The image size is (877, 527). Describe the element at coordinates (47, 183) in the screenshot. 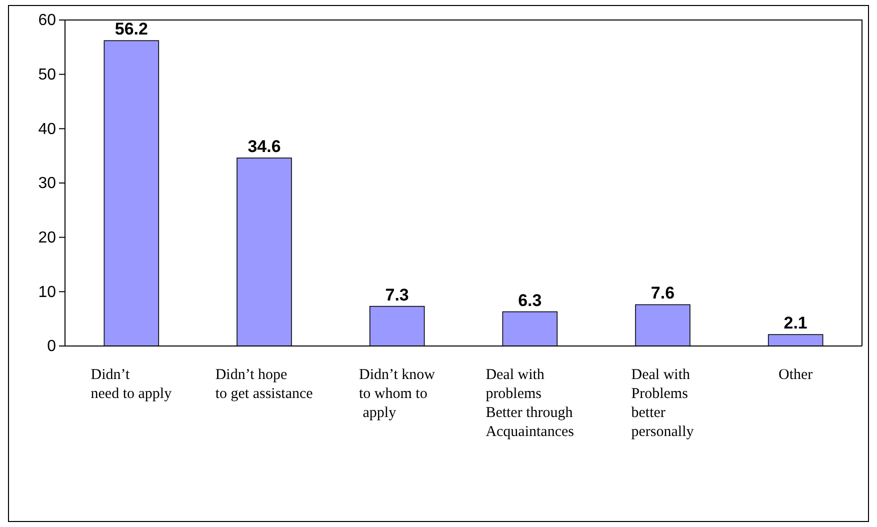

I see `y-tick-label: 30` at that location.